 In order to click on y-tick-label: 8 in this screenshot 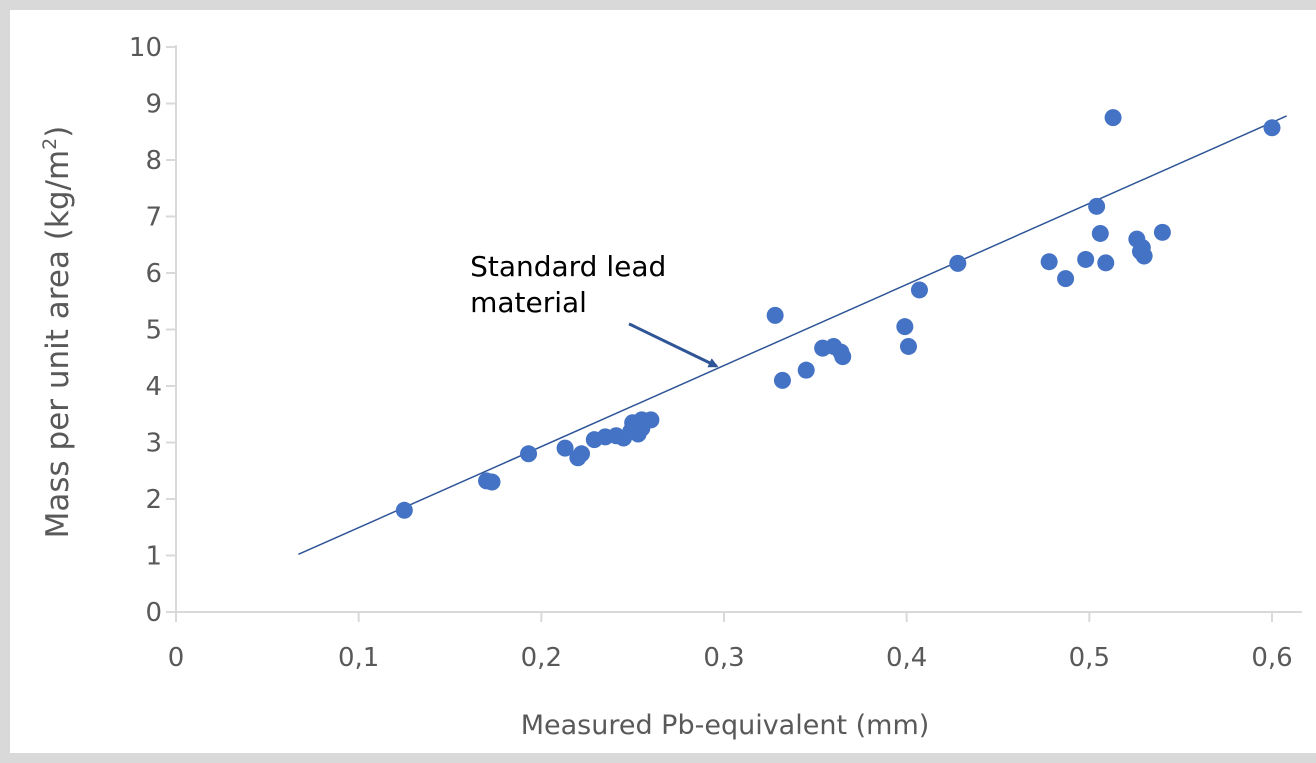, I will do `click(153, 161)`.